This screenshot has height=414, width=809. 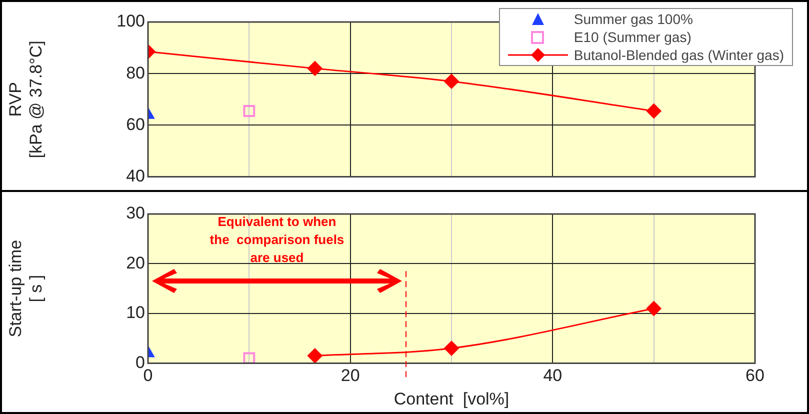 What do you see at coordinates (633, 37) in the screenshot?
I see `legend-label: E10 (Summer gas)` at bounding box center [633, 37].